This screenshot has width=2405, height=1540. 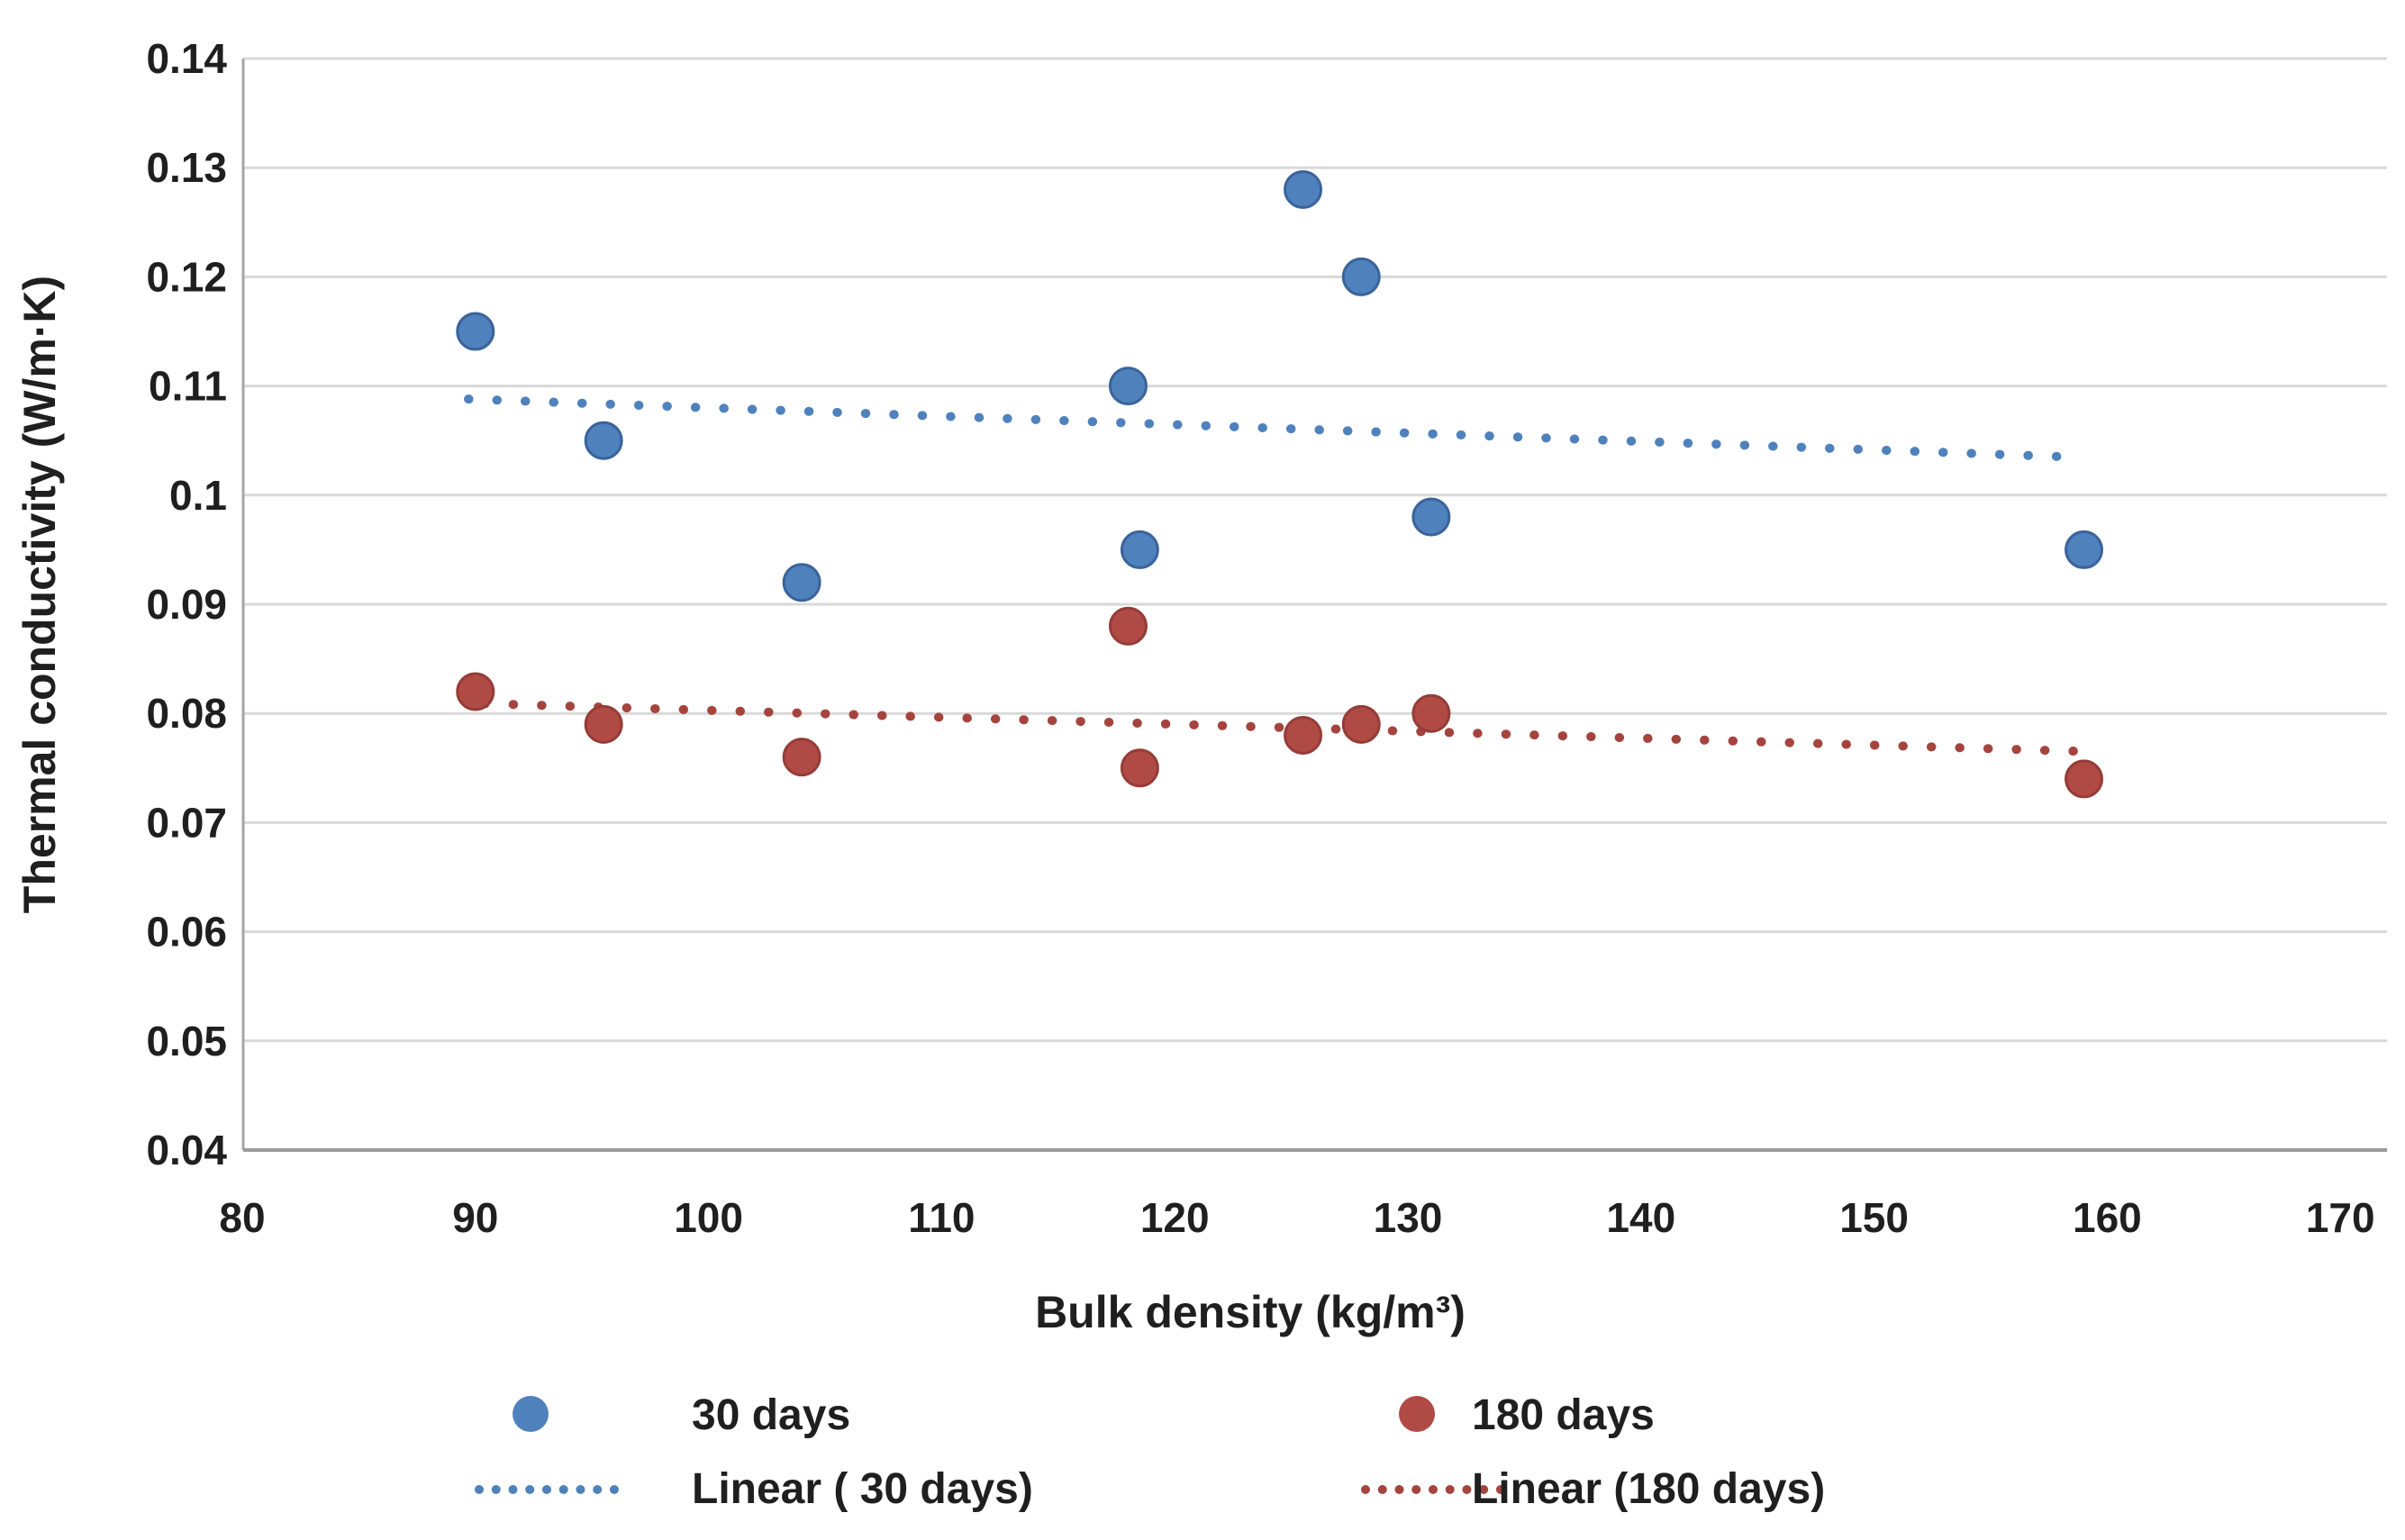 What do you see at coordinates (708, 1217) in the screenshot?
I see `x-tick-label: 100` at bounding box center [708, 1217].